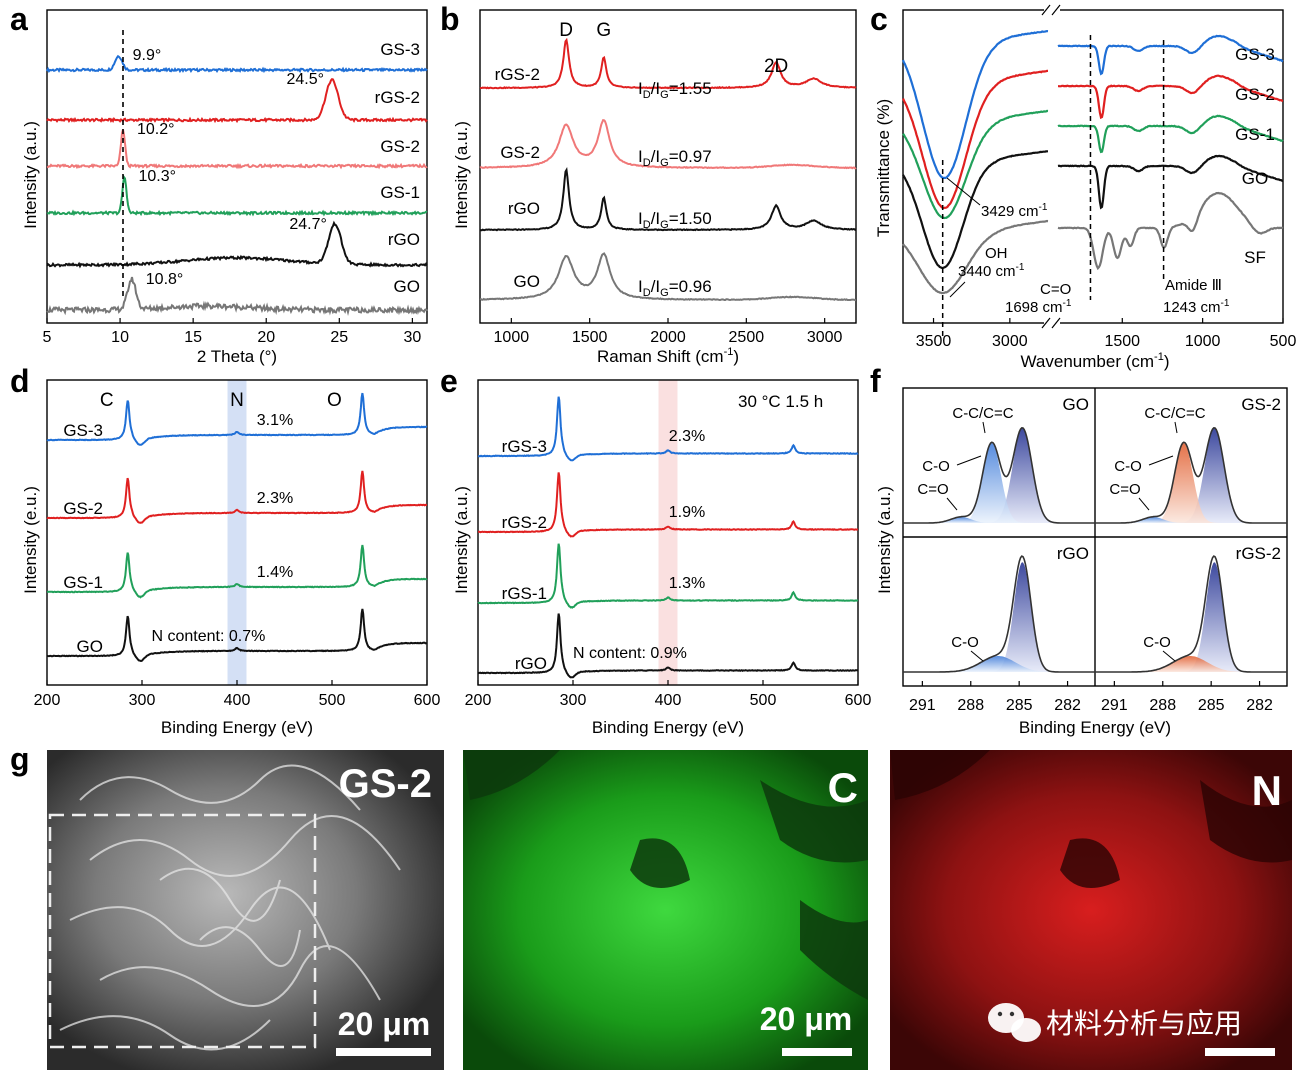 Image resolution: width=1310 pixels, height=1078 pixels. I want to click on a-xtick-label: 15, so click(193, 337).